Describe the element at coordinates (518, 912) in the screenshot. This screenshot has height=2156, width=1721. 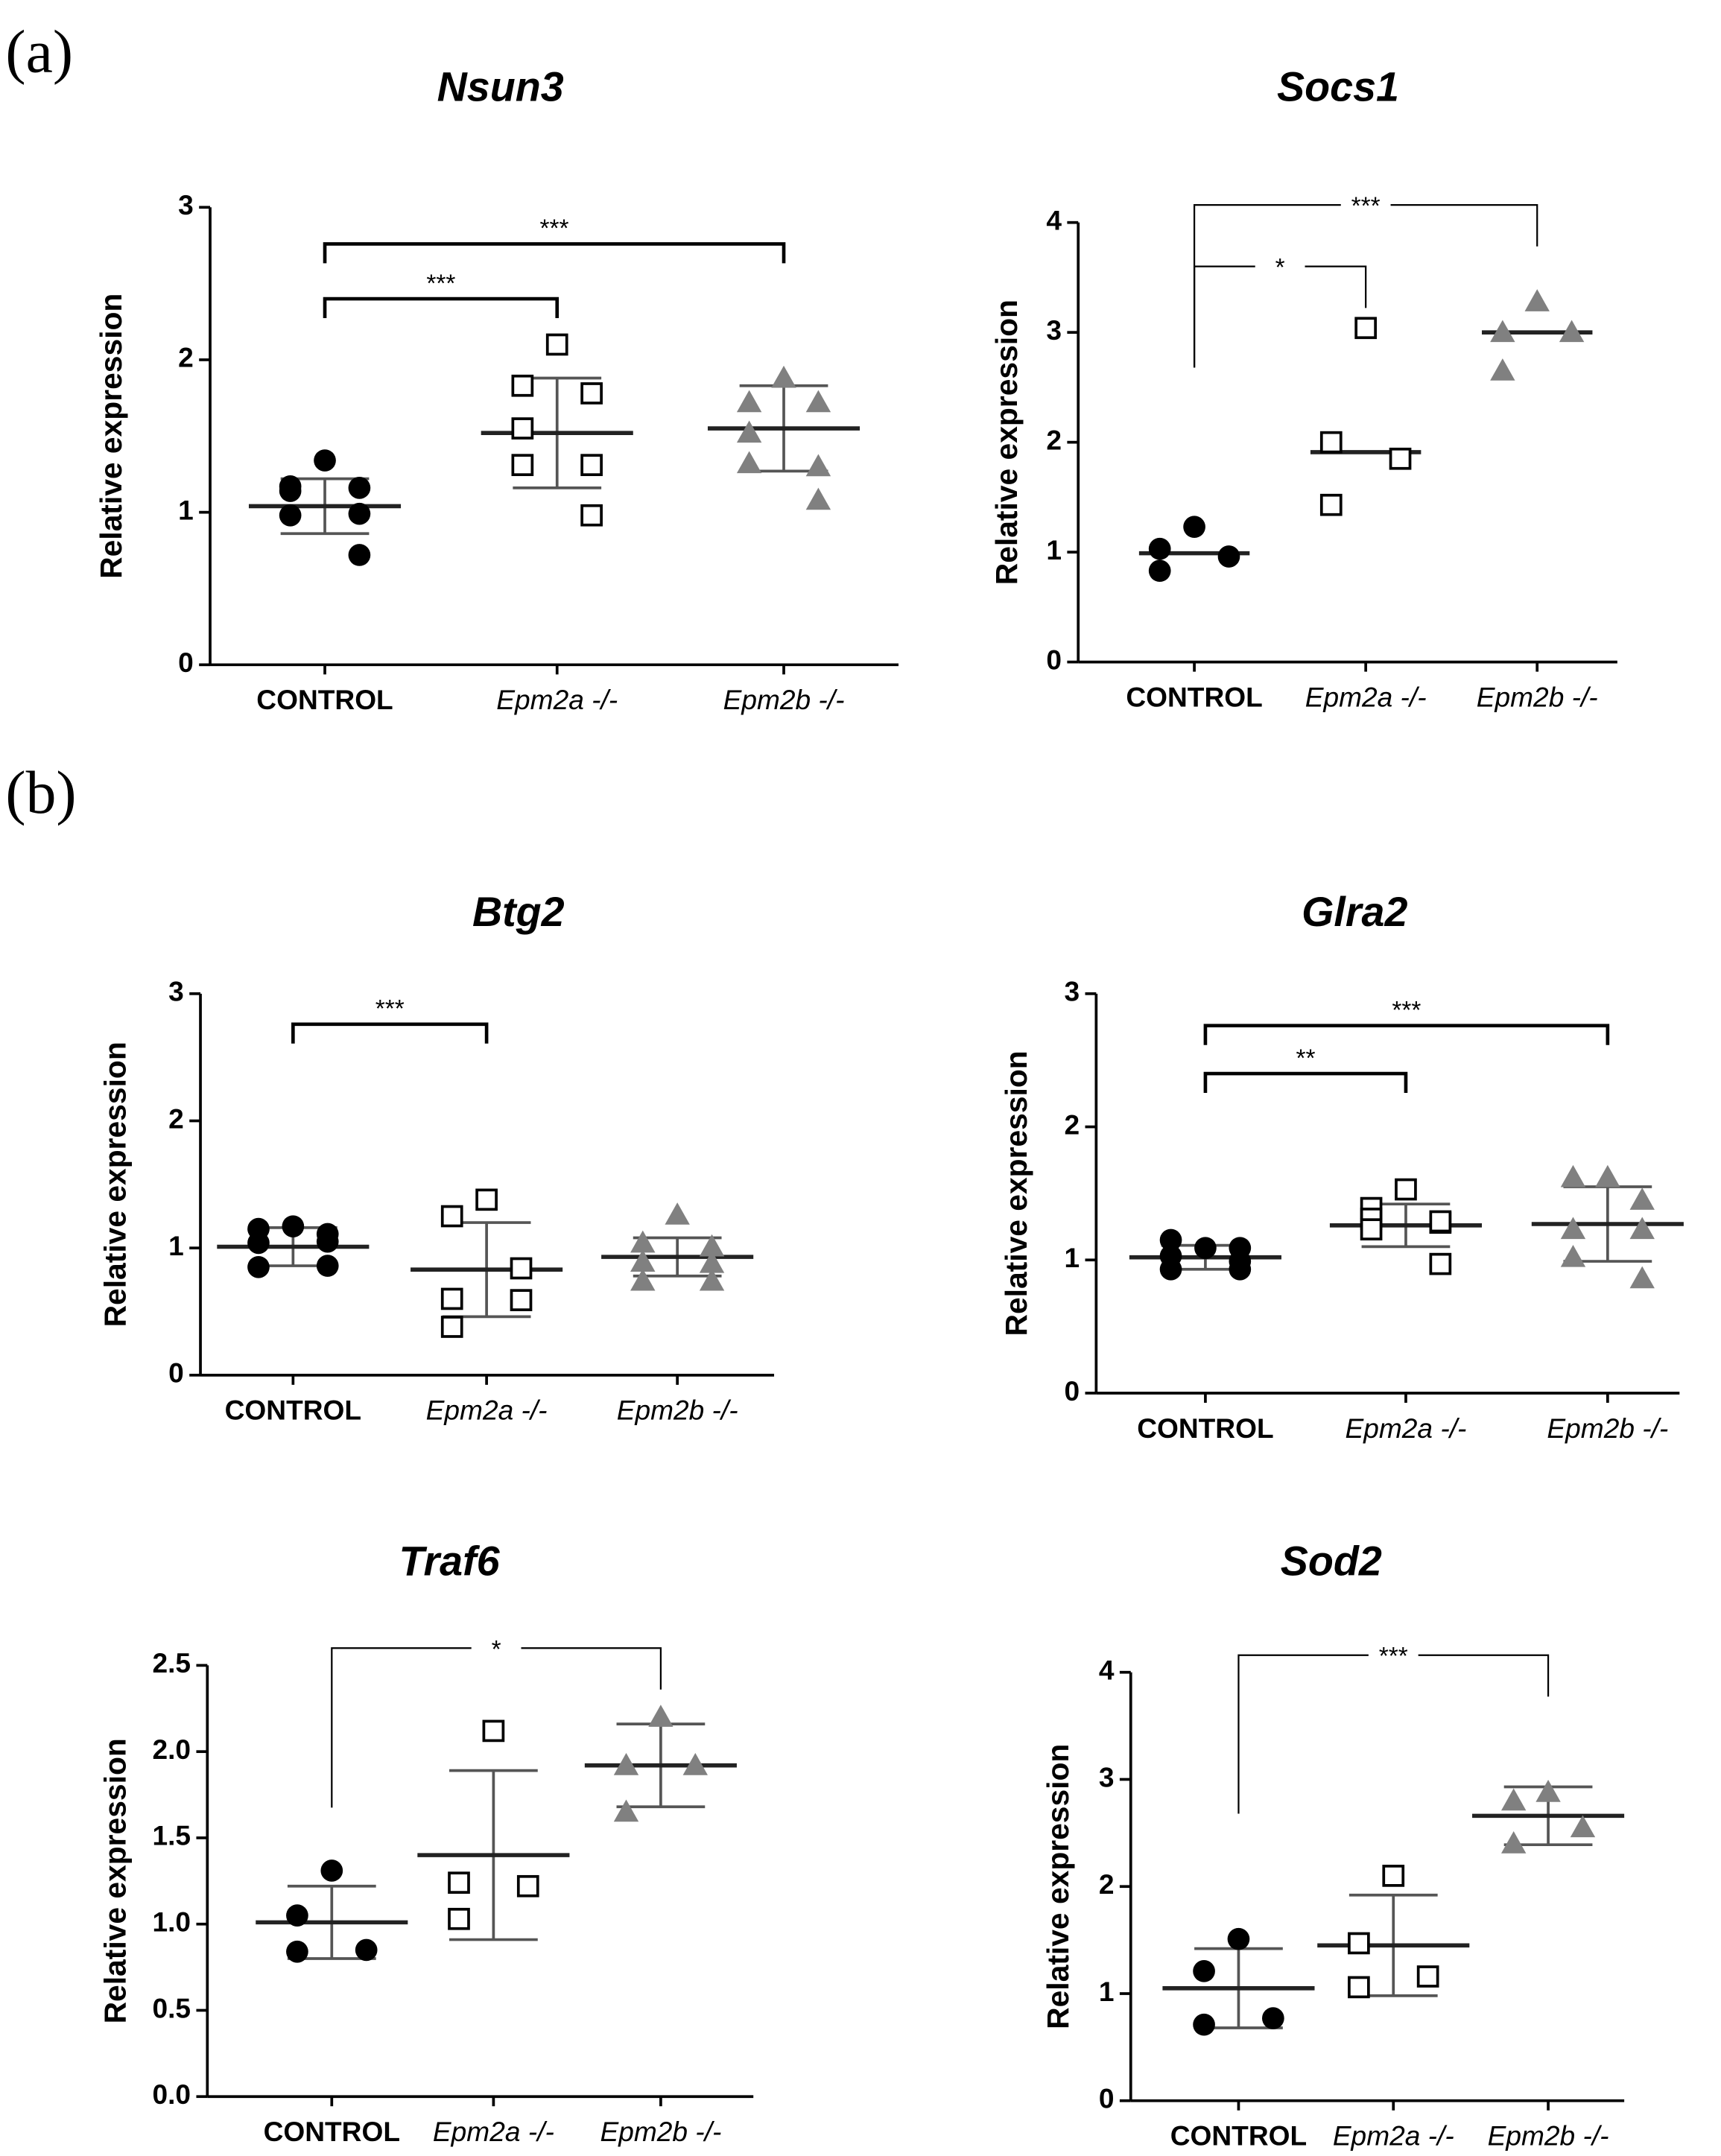
I see `chart-title: Btg2` at that location.